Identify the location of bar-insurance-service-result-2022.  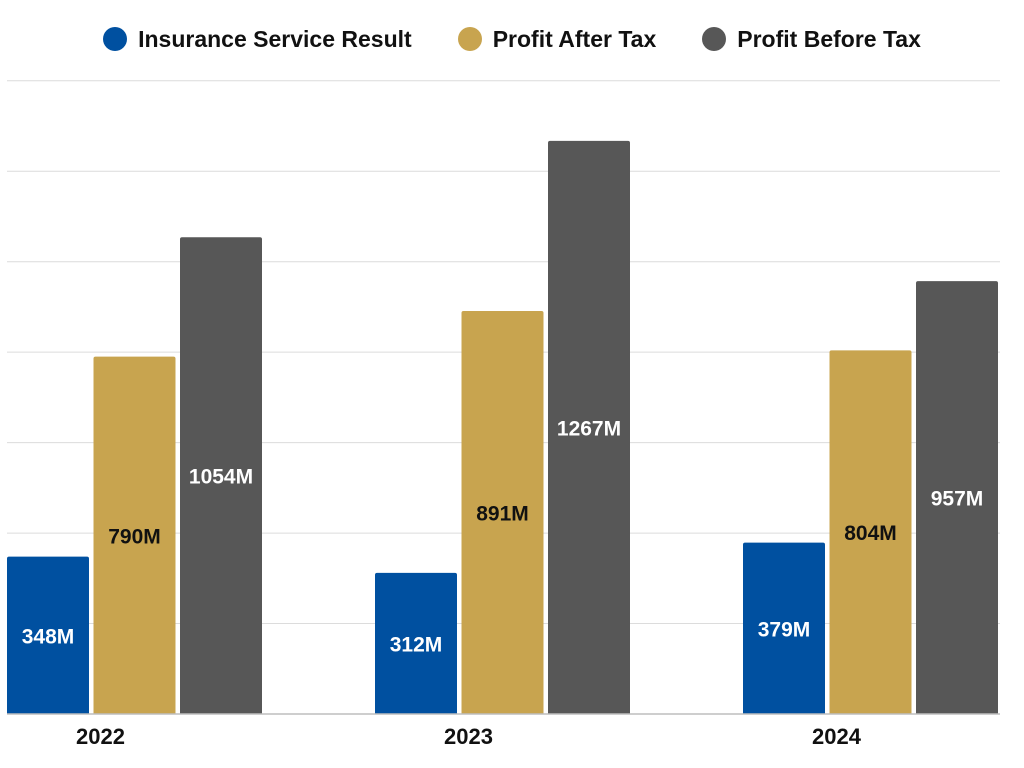
(48, 635).